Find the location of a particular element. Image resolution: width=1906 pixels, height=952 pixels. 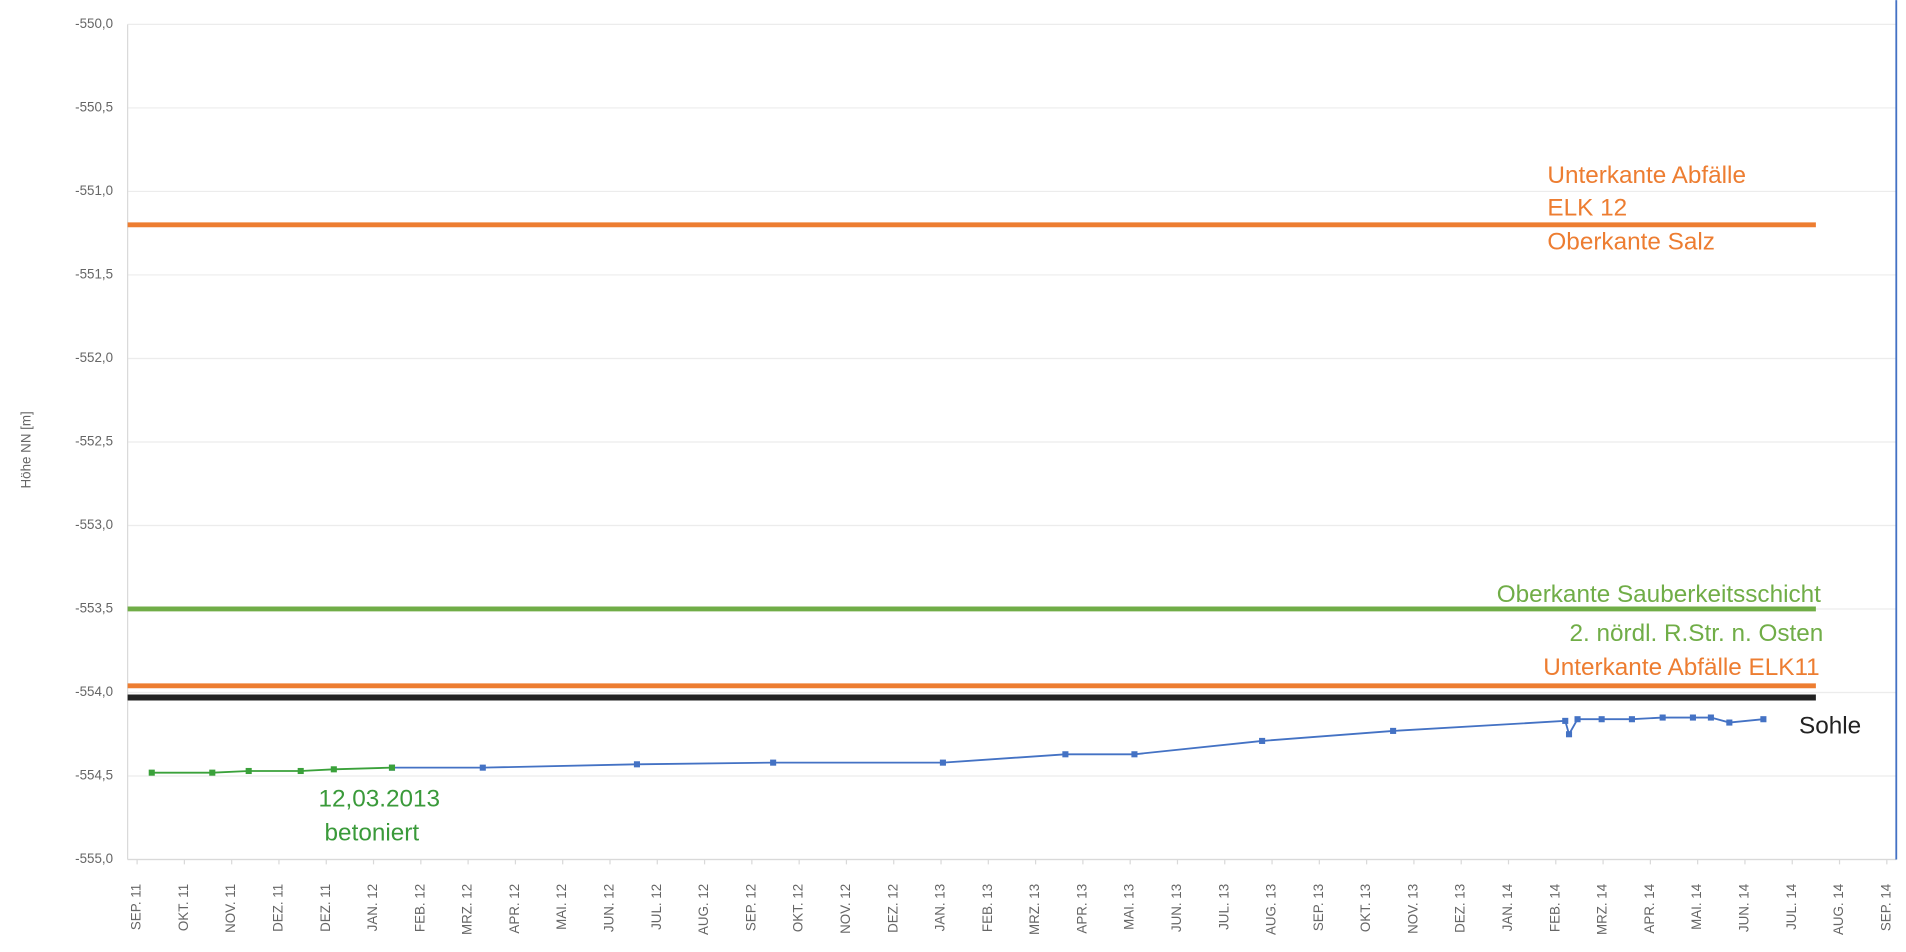

y-tick-label: -552,0 is located at coordinates (94, 357).